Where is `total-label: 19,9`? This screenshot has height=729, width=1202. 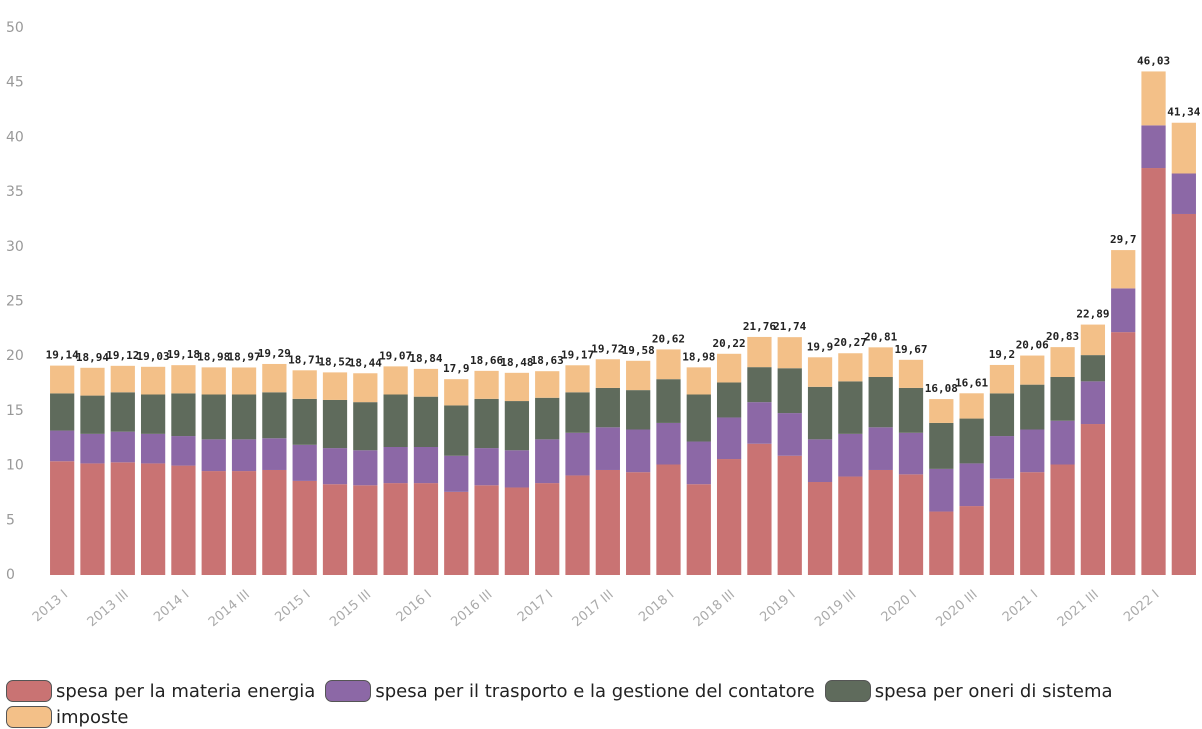 total-label: 19,9 is located at coordinates (820, 346).